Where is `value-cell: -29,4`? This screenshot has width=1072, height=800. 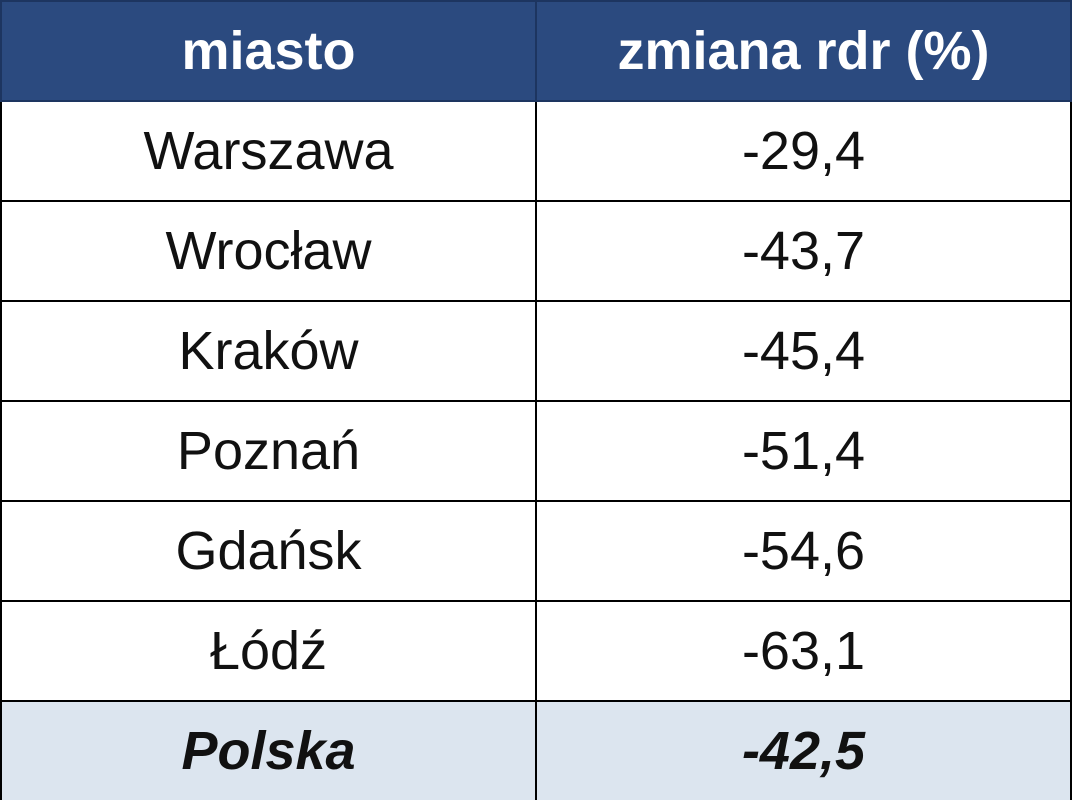 value-cell: -29,4 is located at coordinates (803, 151).